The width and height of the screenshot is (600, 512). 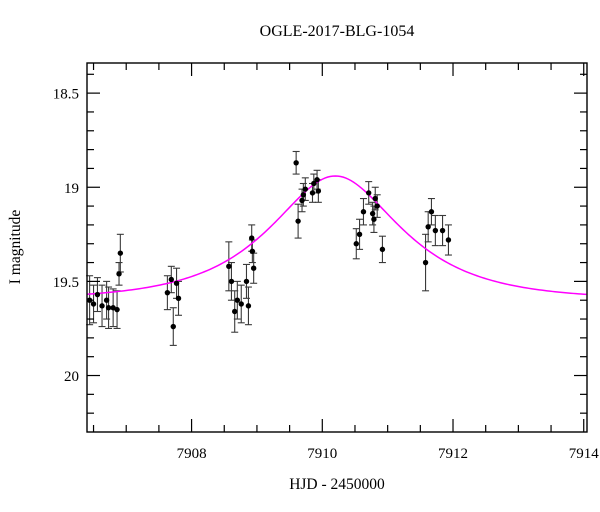 What do you see at coordinates (322, 454) in the screenshot?
I see `x-tick-label: 7910` at bounding box center [322, 454].